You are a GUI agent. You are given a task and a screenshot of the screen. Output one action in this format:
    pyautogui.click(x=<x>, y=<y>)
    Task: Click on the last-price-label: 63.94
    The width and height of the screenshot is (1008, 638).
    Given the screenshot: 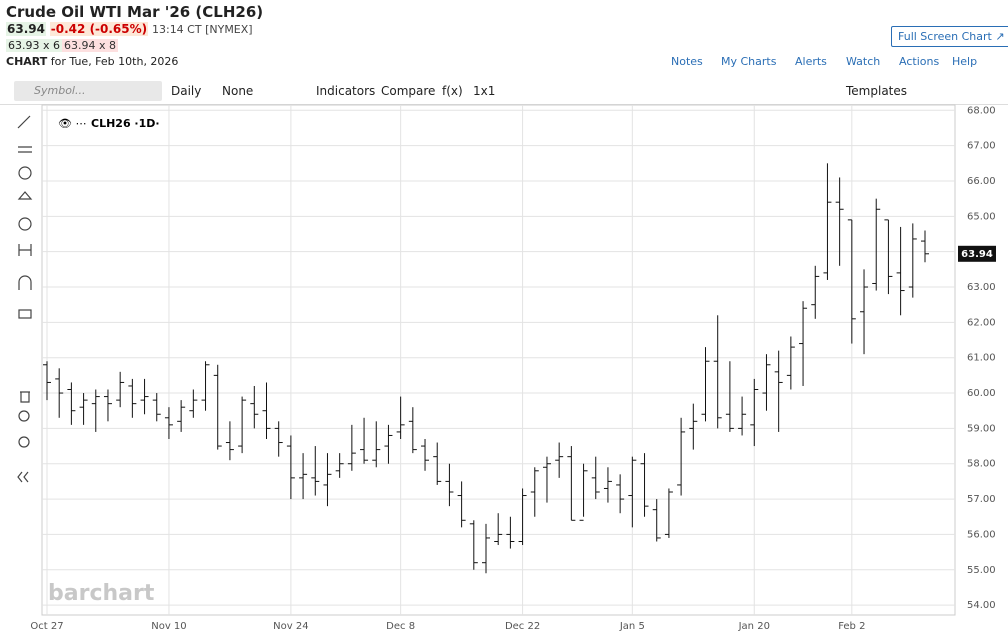 What is the action you would take?
    pyautogui.click(x=977, y=254)
    